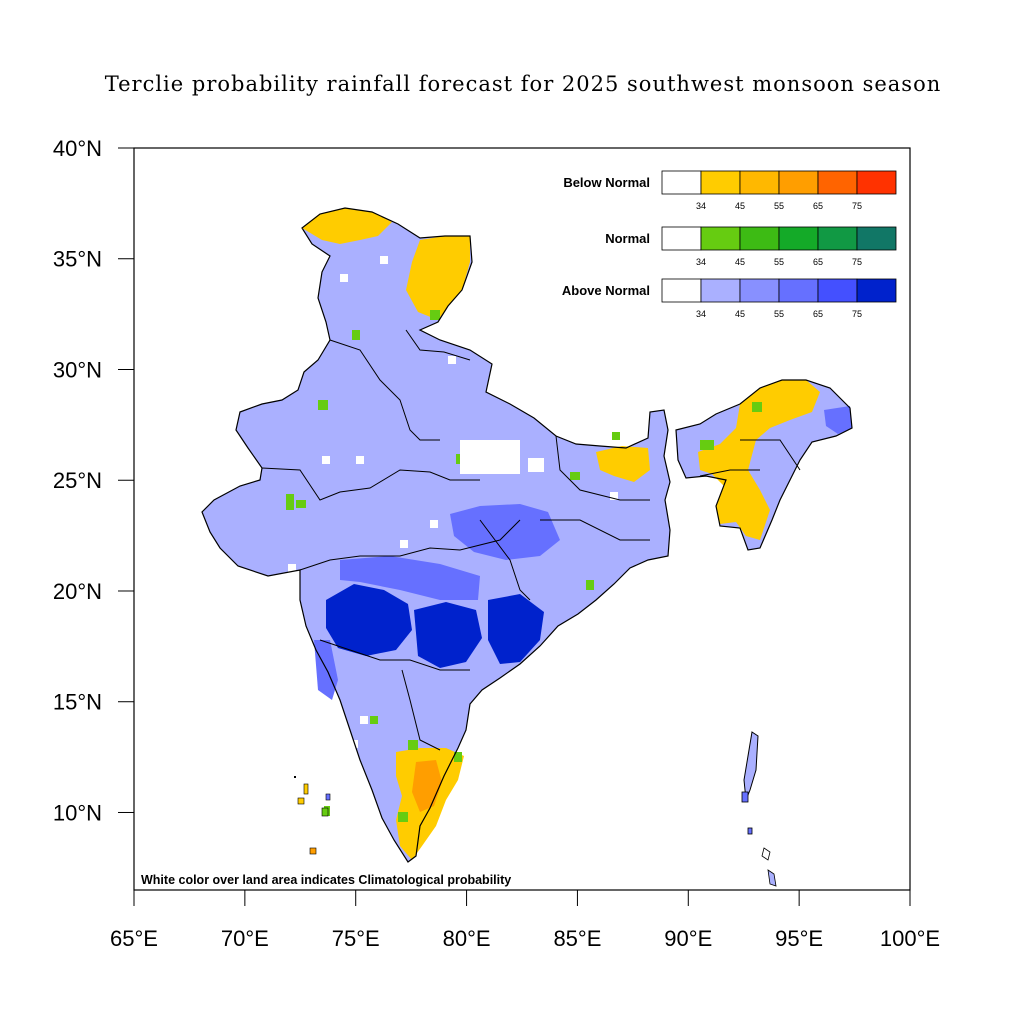  I want to click on legend-row-below-normal: Below Normal 34 45 55 65 75, so click(730, 190).